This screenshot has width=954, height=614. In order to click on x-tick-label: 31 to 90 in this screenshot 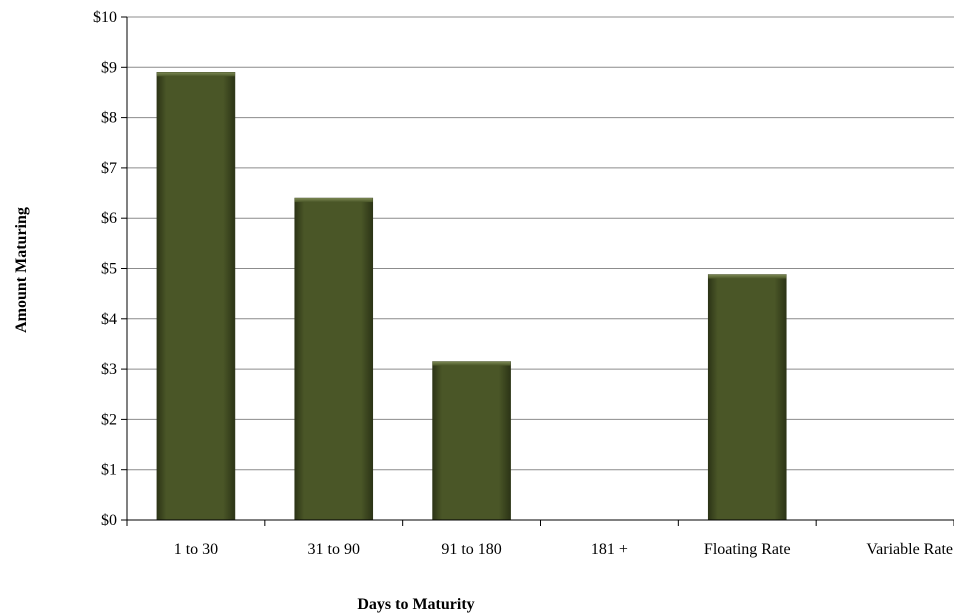, I will do `click(334, 549)`.